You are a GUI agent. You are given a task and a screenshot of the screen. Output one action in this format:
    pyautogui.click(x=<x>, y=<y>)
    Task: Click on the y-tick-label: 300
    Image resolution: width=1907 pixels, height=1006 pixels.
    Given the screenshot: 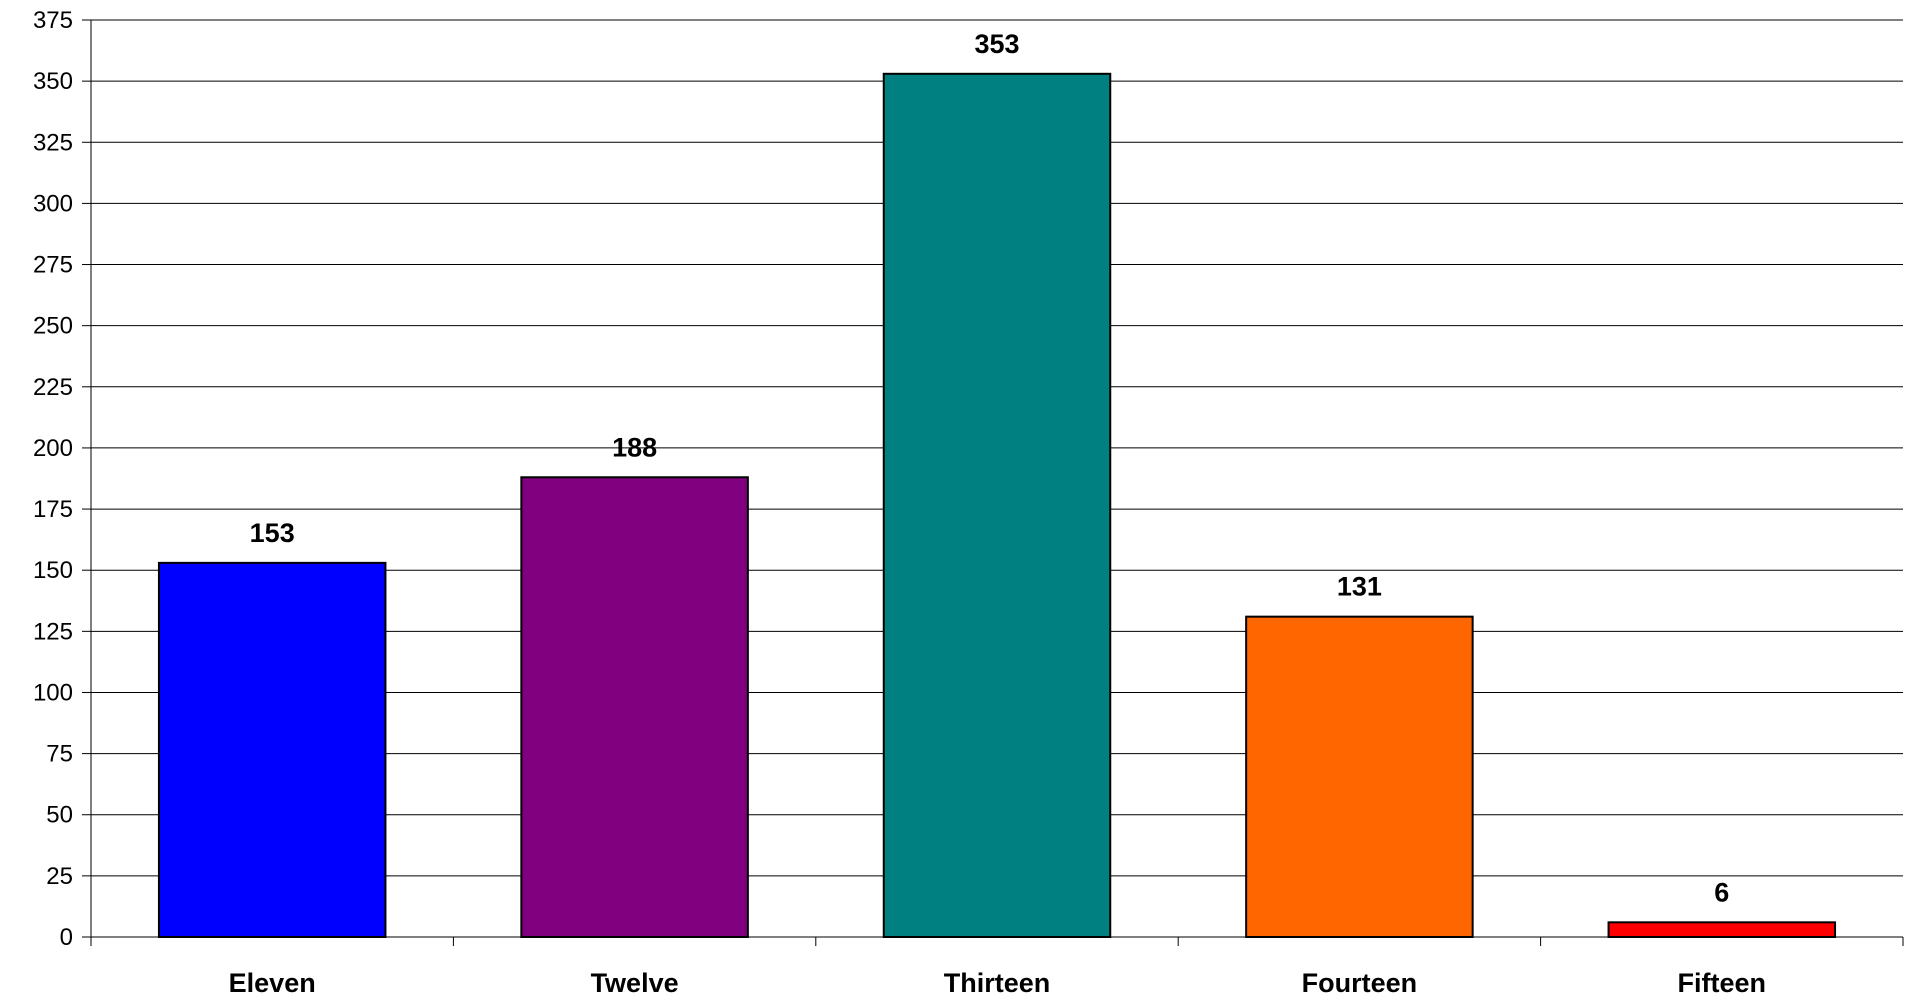 What is the action you would take?
    pyautogui.click(x=53, y=203)
    